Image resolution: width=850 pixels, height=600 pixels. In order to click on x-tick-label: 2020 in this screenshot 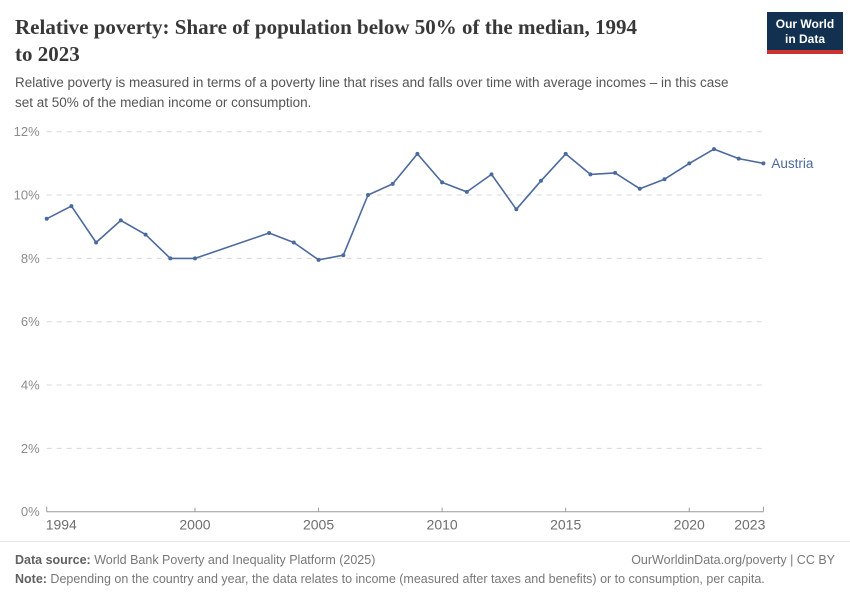, I will do `click(689, 525)`.